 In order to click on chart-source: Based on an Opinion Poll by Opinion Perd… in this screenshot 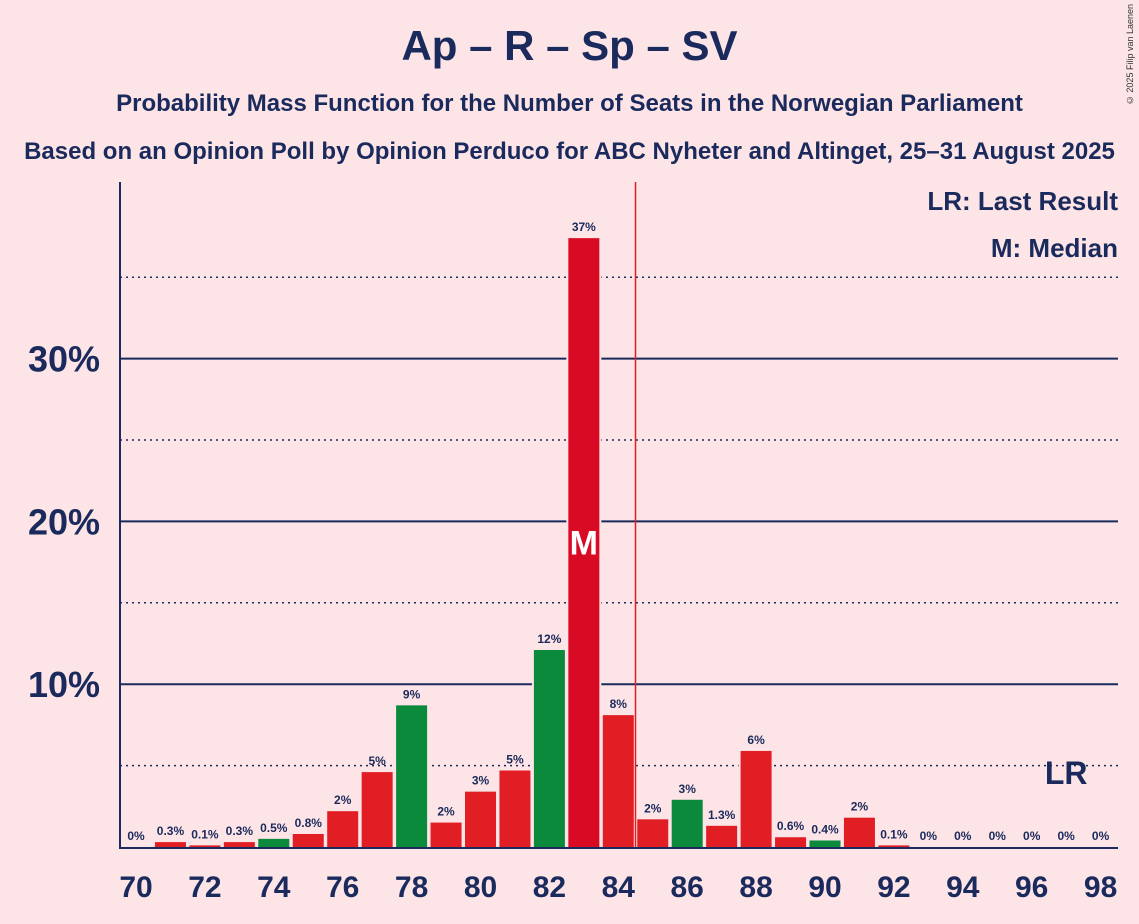, I will do `click(569, 151)`.